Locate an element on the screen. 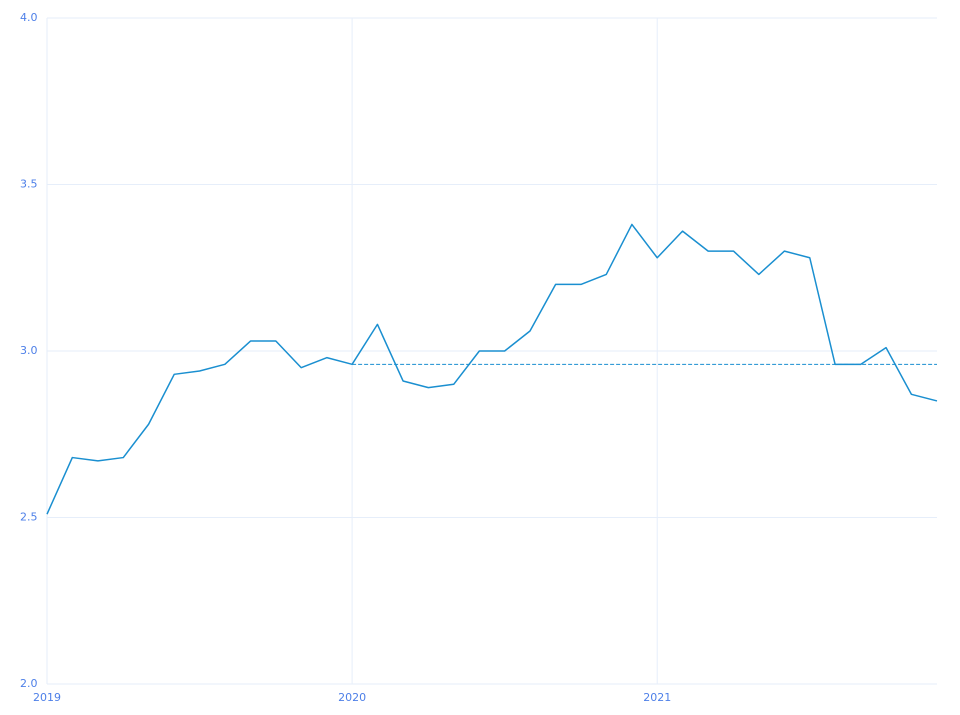  x-tick-label: 2019 is located at coordinates (47, 697).